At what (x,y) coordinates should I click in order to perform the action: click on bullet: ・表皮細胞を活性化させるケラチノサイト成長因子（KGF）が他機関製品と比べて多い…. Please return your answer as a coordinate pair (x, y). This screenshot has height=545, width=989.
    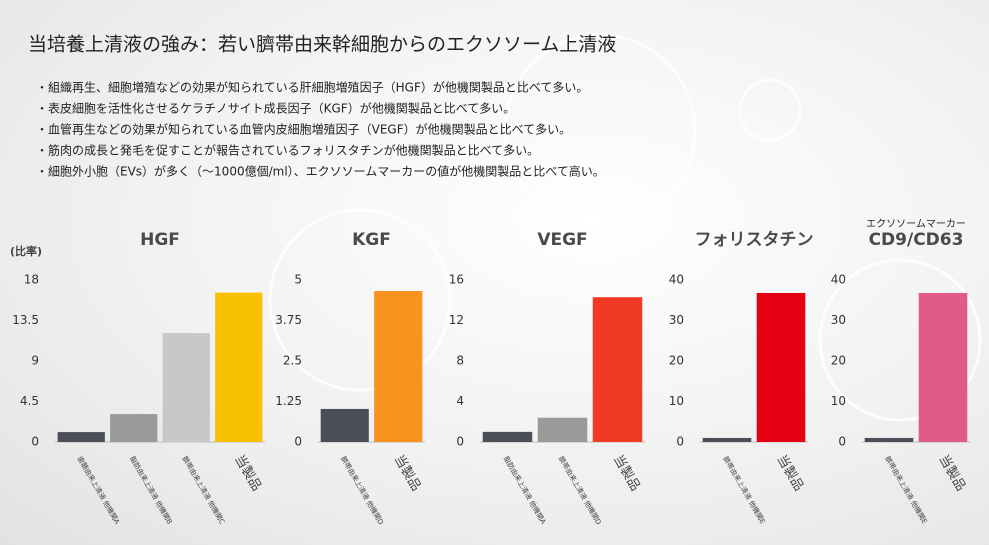
    Looking at the image, I should click on (275, 108).